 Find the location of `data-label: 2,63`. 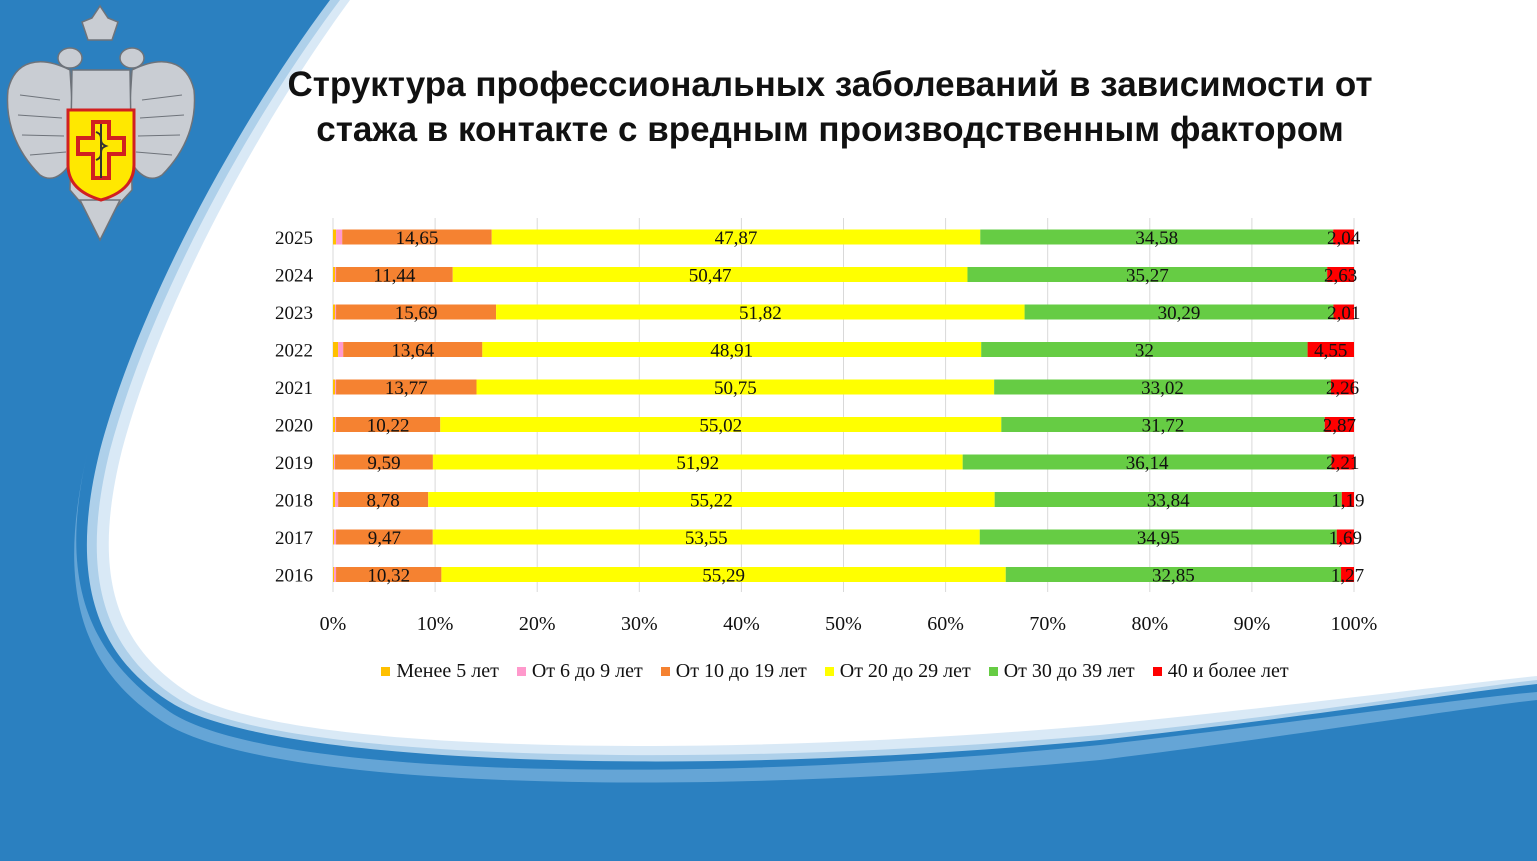

data-label: 2,63 is located at coordinates (1340, 276).